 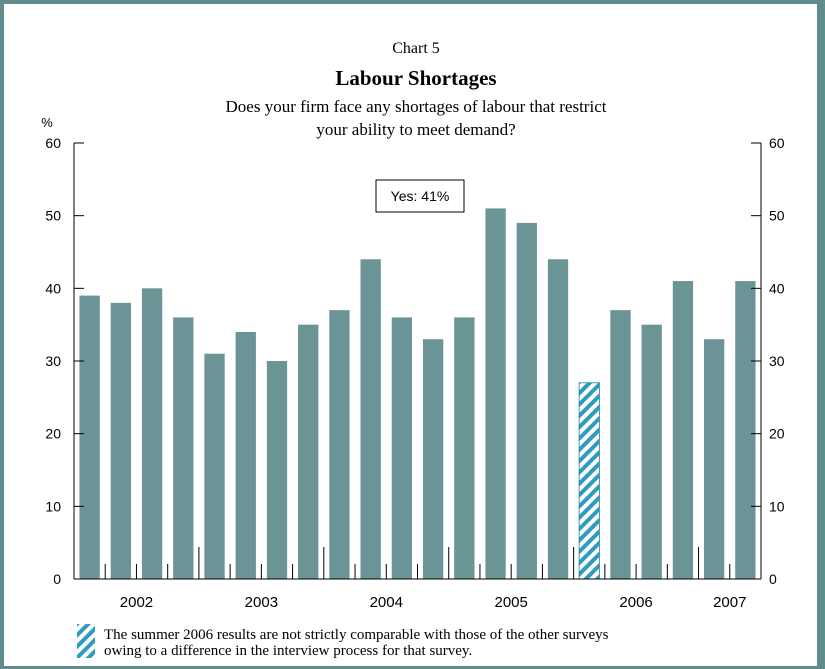 What do you see at coordinates (53, 506) in the screenshot?
I see `y-tick-label-left: 10` at bounding box center [53, 506].